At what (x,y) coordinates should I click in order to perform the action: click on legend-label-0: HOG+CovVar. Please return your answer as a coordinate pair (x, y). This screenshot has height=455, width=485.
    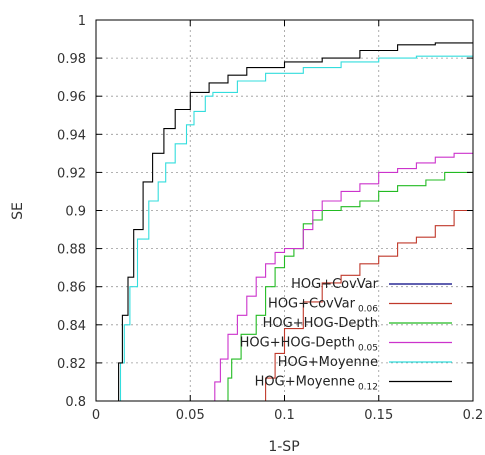
    Looking at the image, I should click on (335, 284).